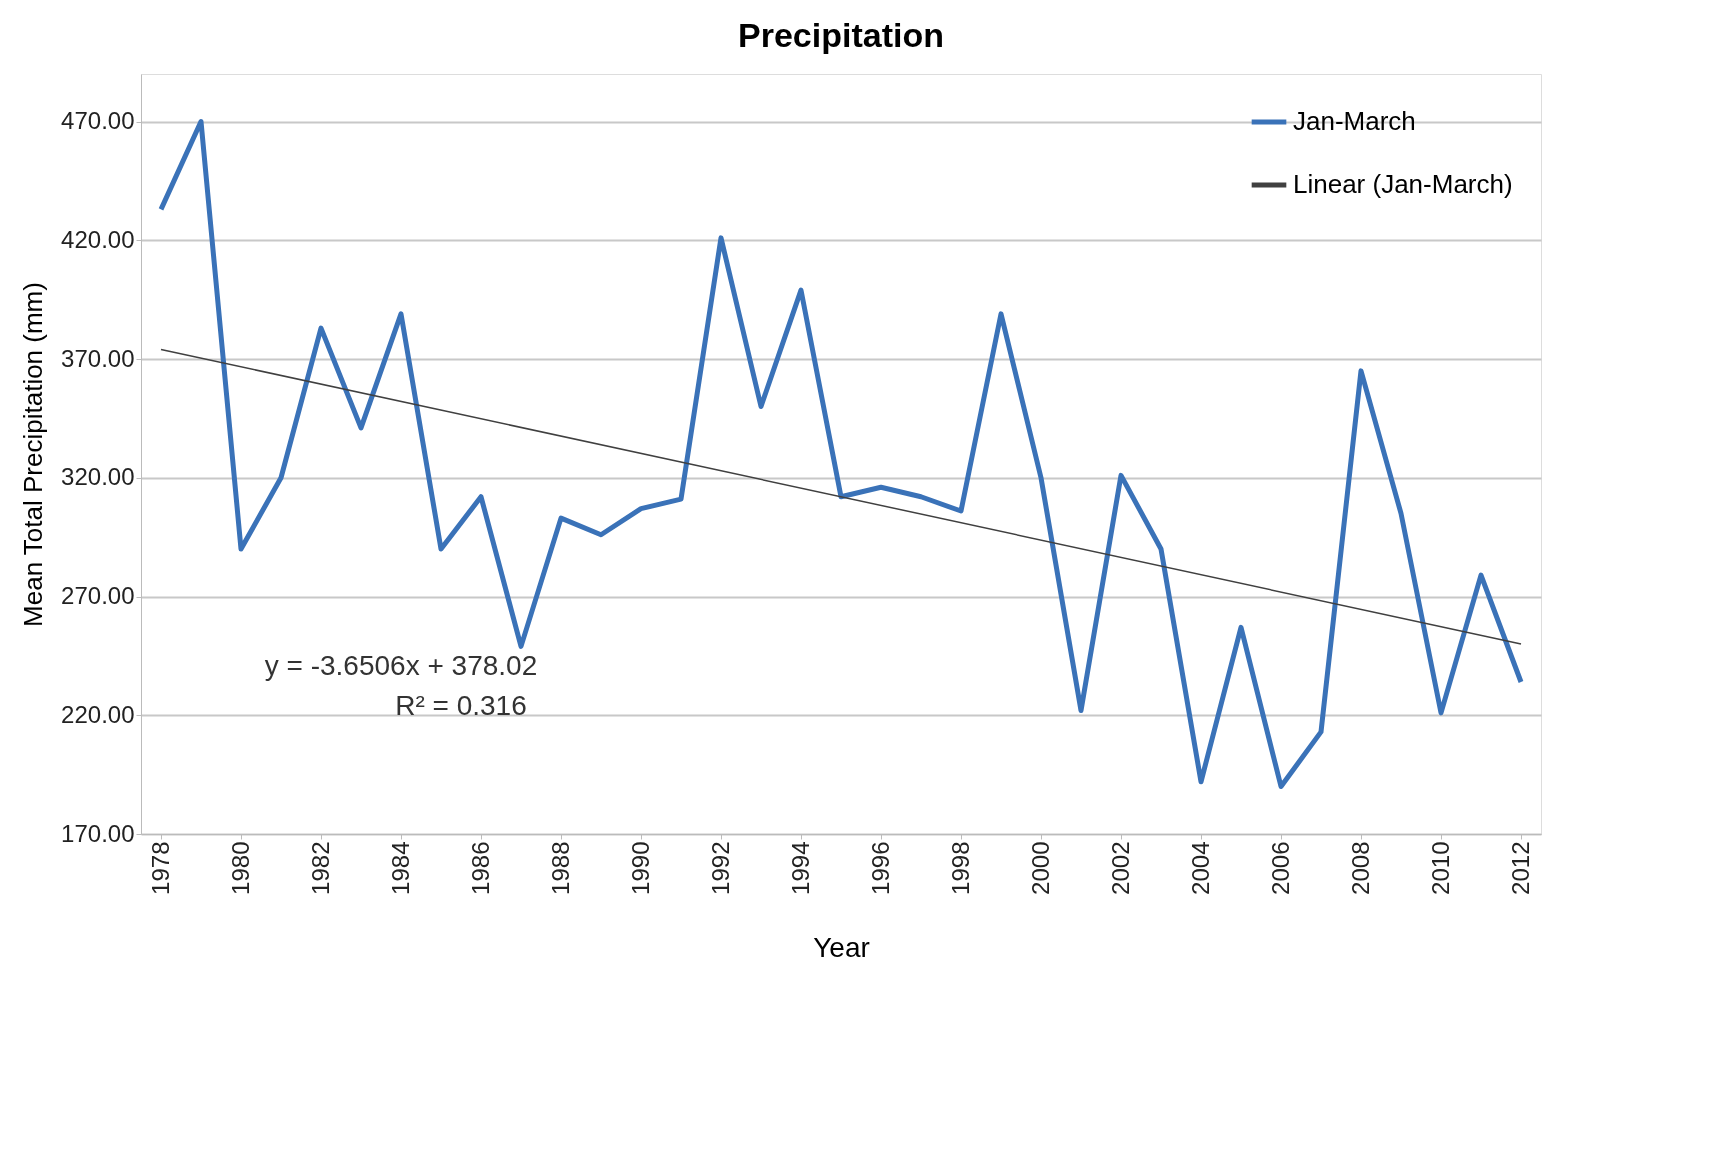  What do you see at coordinates (1360, 868) in the screenshot?
I see `x-tick-label: 2008` at bounding box center [1360, 868].